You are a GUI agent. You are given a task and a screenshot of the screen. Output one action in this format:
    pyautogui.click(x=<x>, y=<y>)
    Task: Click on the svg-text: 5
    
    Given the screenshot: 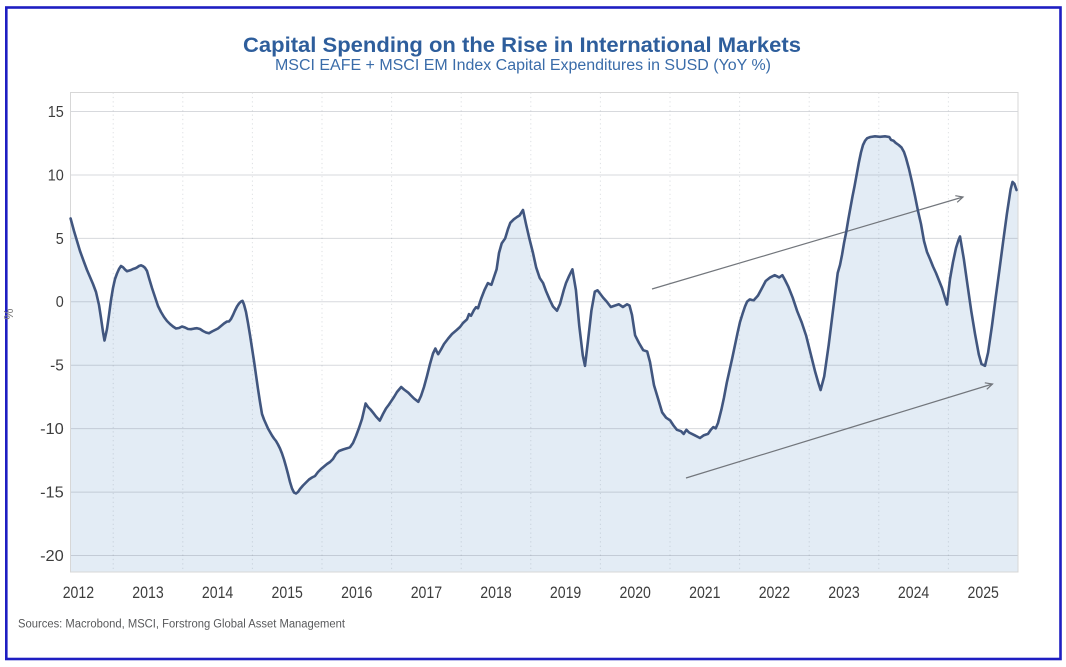 What is the action you would take?
    pyautogui.click(x=60, y=239)
    